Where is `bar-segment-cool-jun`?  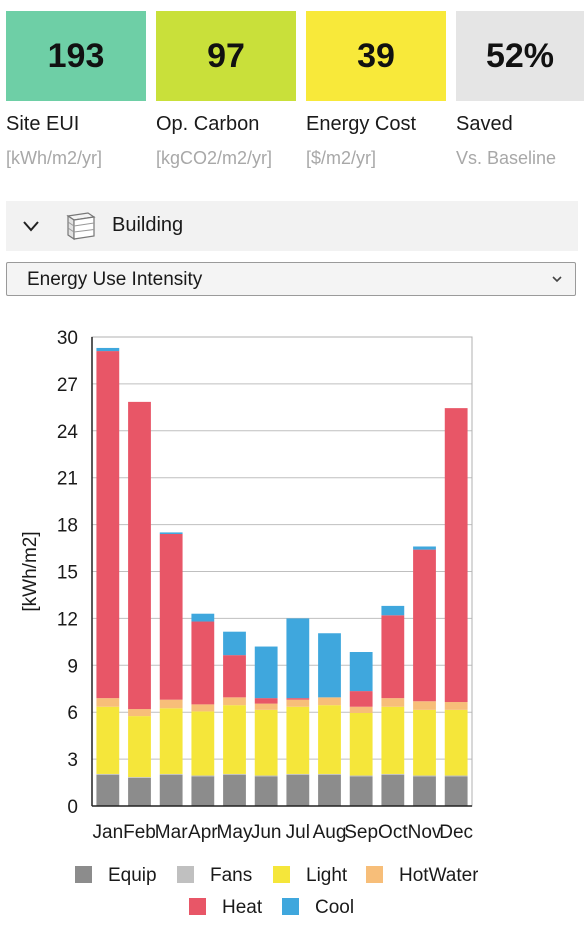
bar-segment-cool-jun is located at coordinates (266, 672).